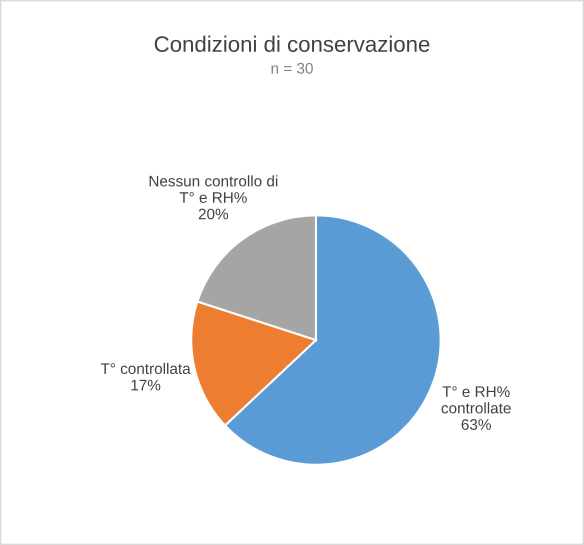  Describe the element at coordinates (213, 214) in the screenshot. I see `data-label: 20%` at that location.